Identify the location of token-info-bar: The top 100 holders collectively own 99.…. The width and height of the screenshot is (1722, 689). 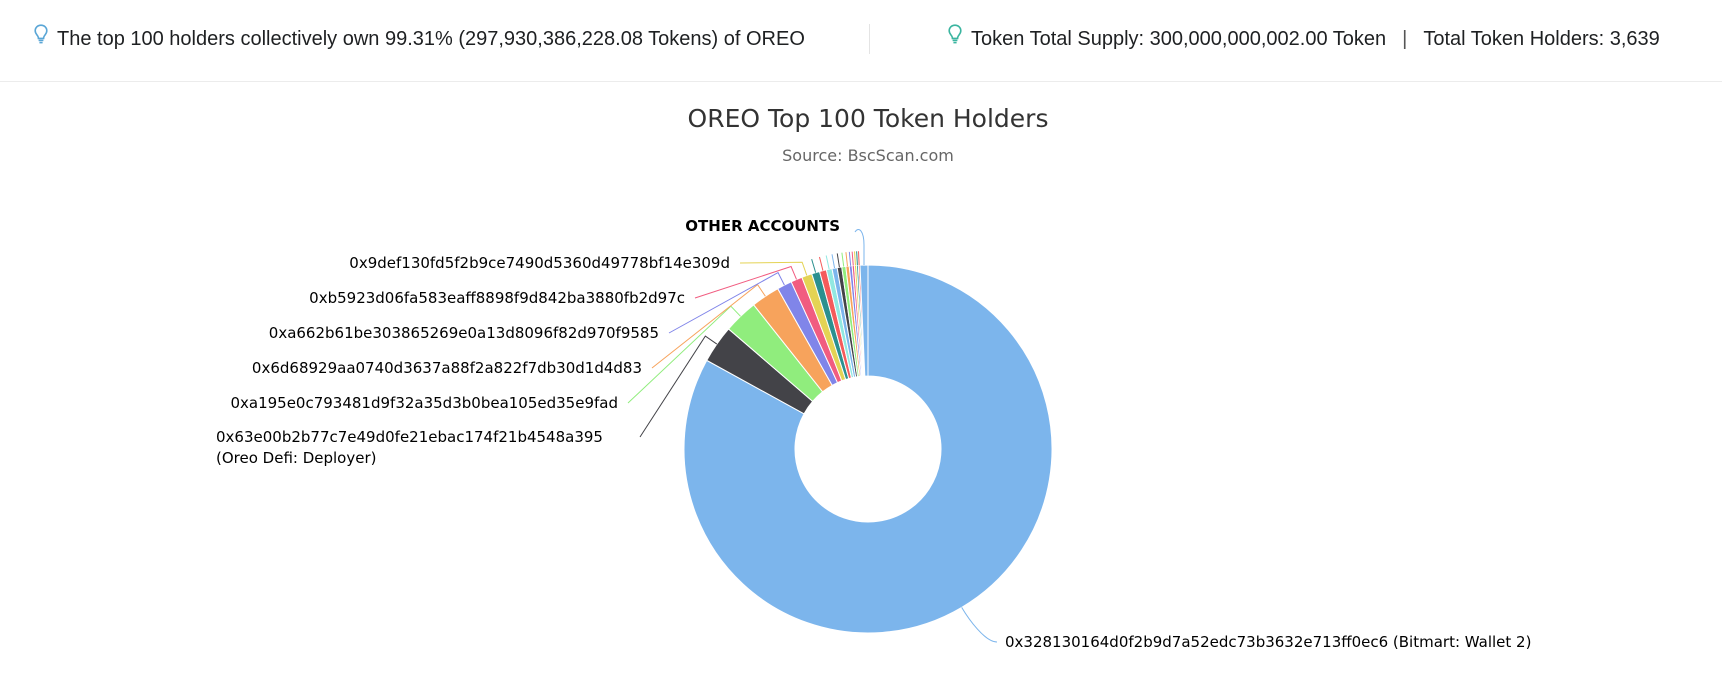
(861, 41).